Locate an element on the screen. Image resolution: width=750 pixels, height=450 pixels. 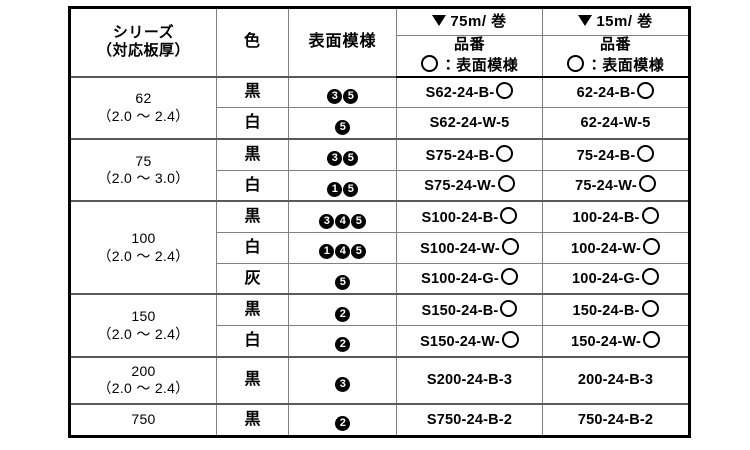
code-text-75m: S150-24-B- is located at coordinates (460, 311).